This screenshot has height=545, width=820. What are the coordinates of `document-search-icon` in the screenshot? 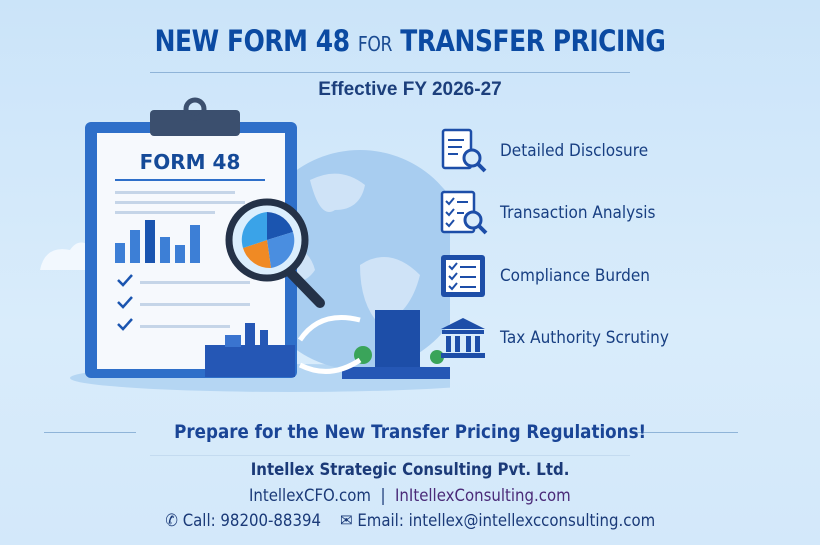 It's located at (464, 150).